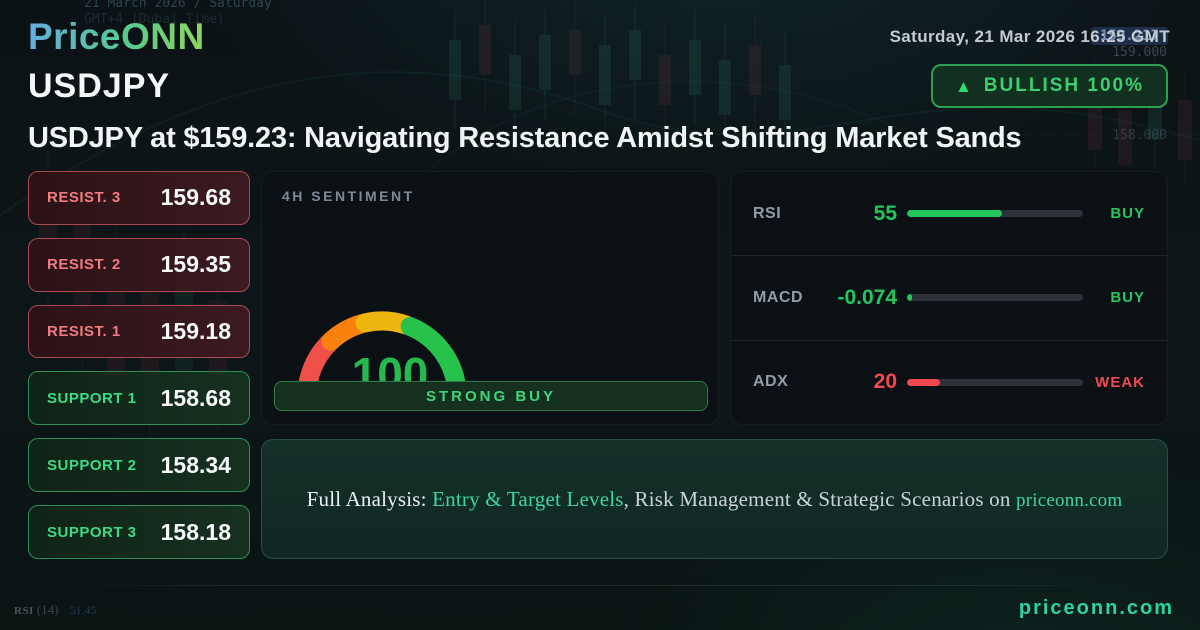 The image size is (1200, 630). Describe the element at coordinates (528, 498) in the screenshot. I see `analysis-highlight-link: Entry & Target Levels` at that location.